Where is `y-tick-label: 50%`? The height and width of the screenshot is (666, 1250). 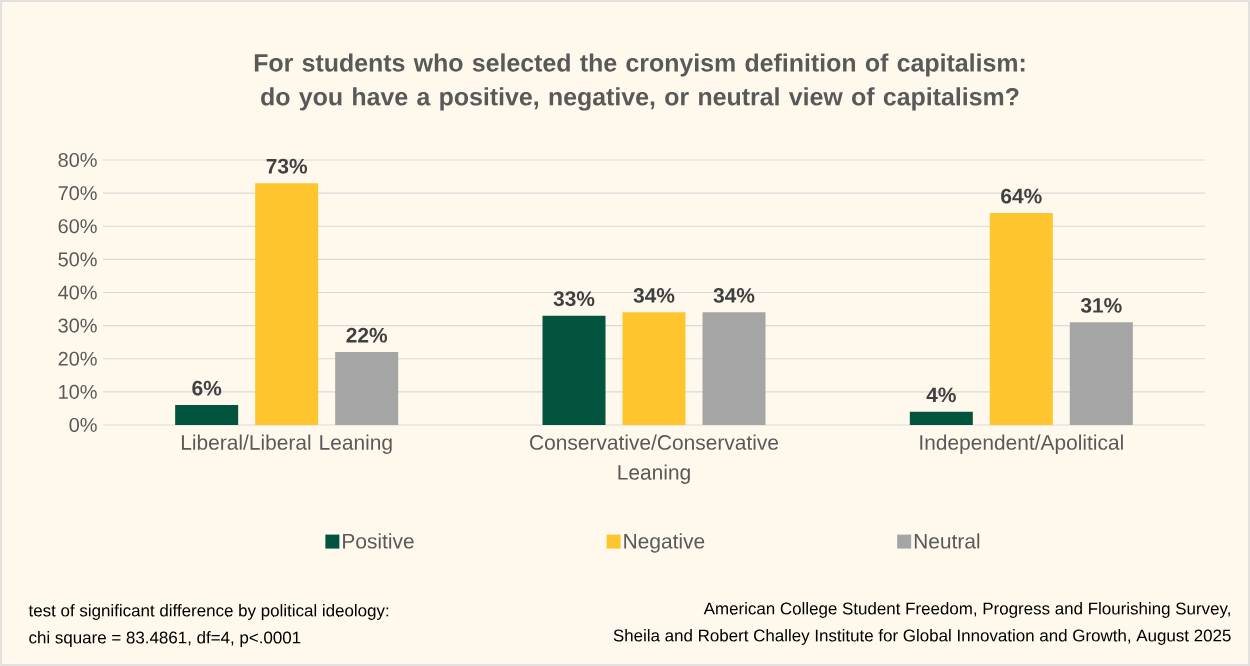
y-tick-label: 50% is located at coordinates (77, 259).